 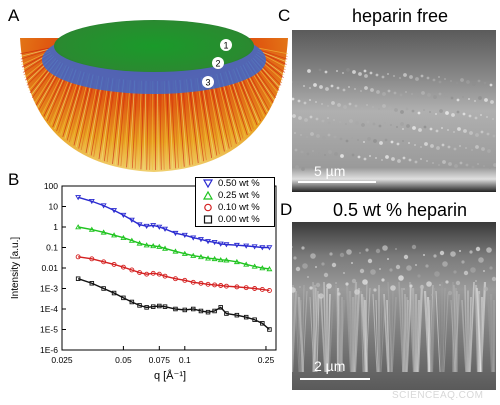 I want to click on vesicle-marker-3: 3, so click(x=208, y=82).